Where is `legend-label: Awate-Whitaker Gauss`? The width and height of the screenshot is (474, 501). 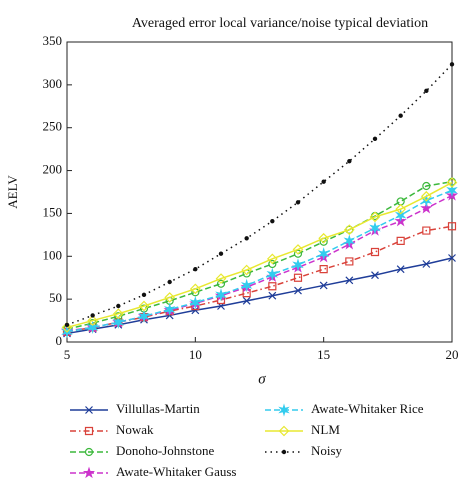
legend-label: Awate-Whitaker Gauss is located at coordinates (176, 471).